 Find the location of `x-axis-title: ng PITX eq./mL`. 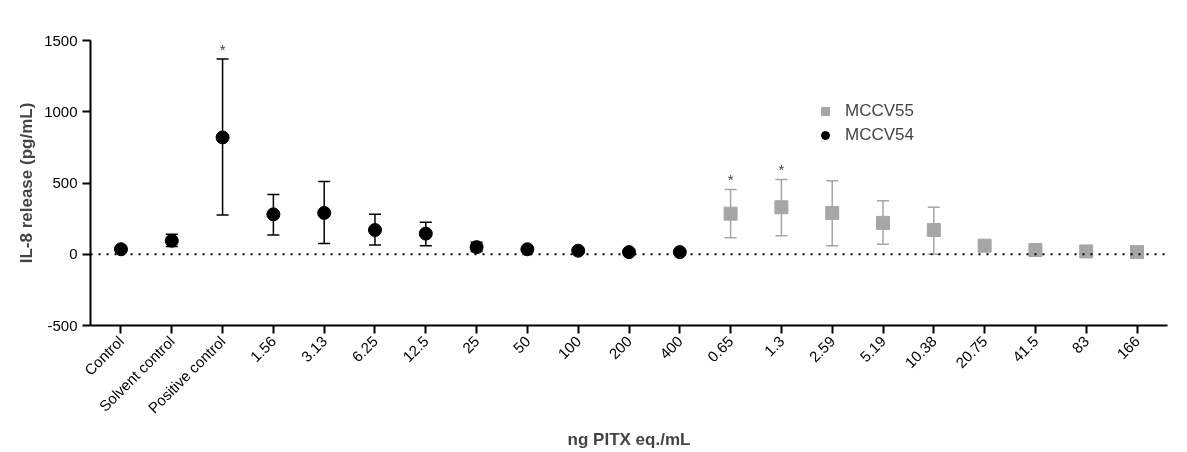

x-axis-title: ng PITX eq./mL is located at coordinates (629, 440).